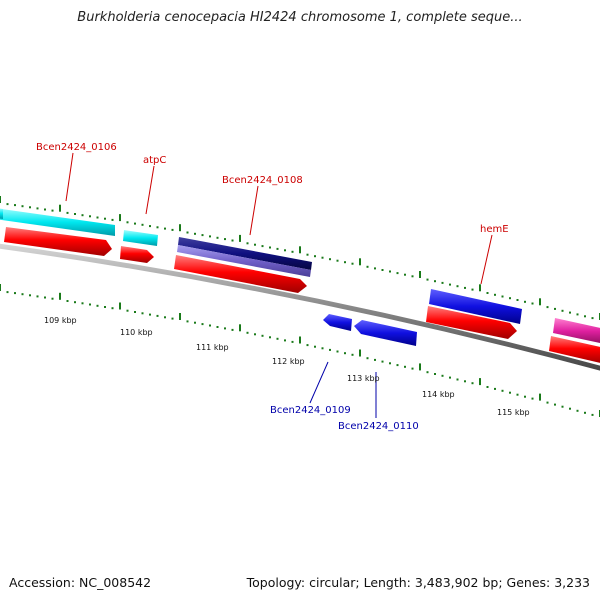 Image resolution: width=600 pixels, height=600 pixels. I want to click on gene-label-atpC: atpC, so click(154, 160).